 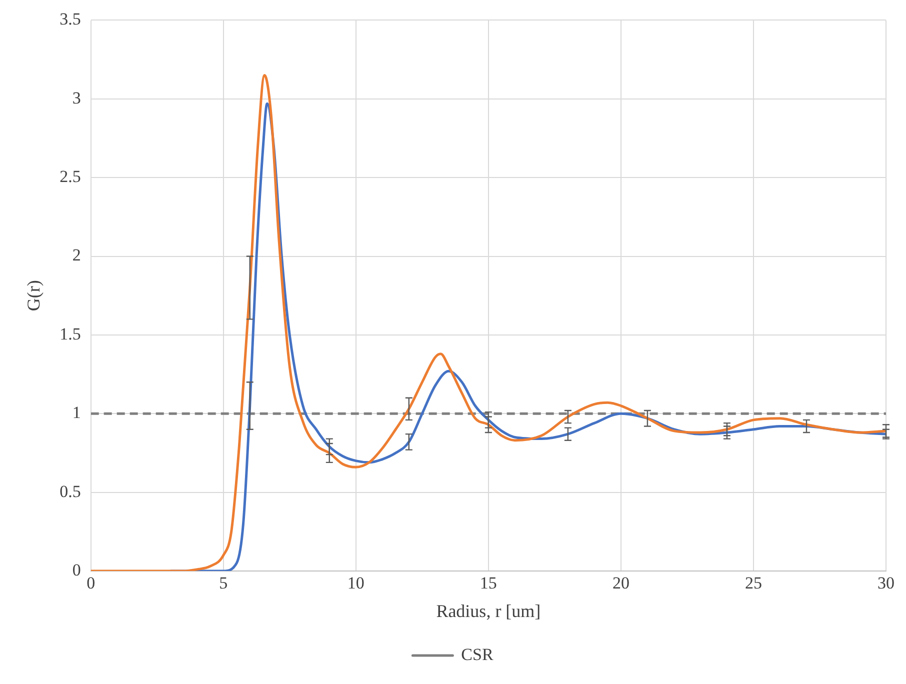 I want to click on y-tick-label: 1.5, so click(x=70, y=334).